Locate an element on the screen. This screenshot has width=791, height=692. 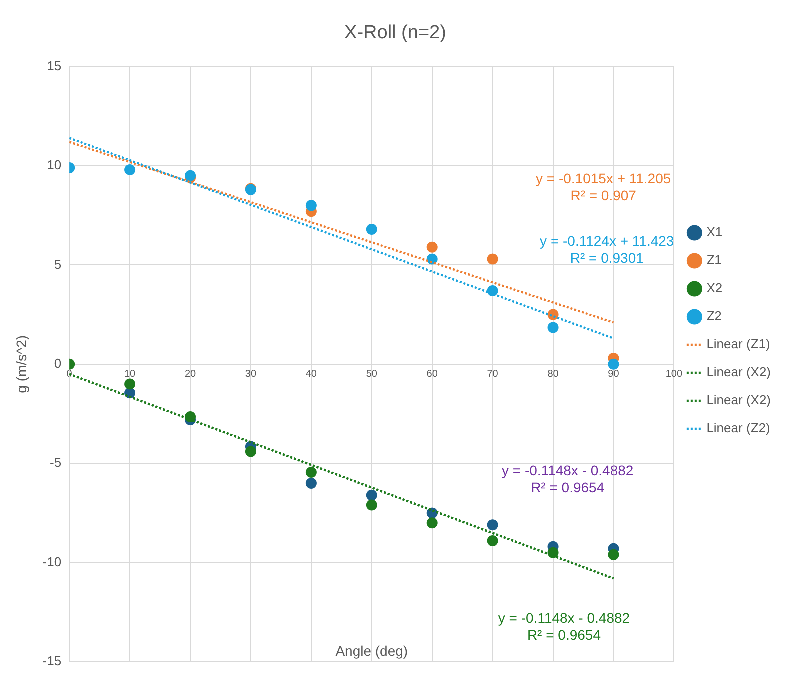
annotation: y = -0.1015x + 11.205 R² = 0.907 is located at coordinates (604, 187).